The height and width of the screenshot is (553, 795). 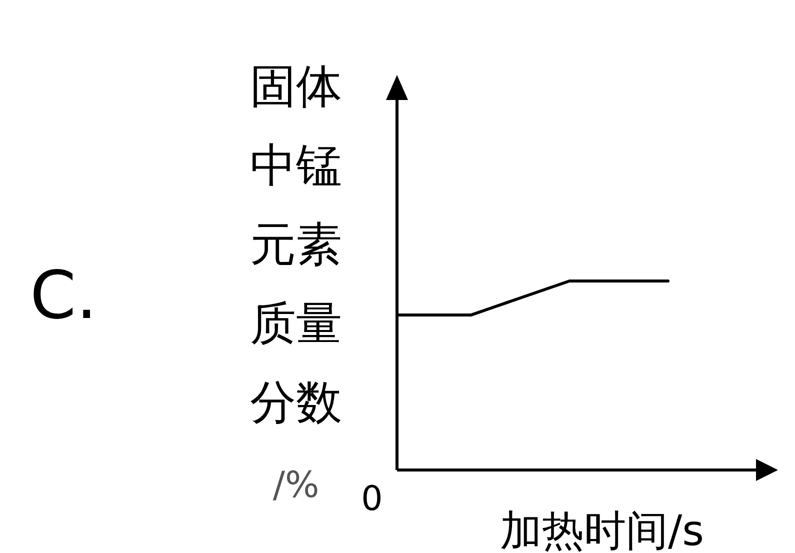 What do you see at coordinates (296, 282) in the screenshot?
I see `y-axis-title: 固体中锰元素质量分数/%` at bounding box center [296, 282].